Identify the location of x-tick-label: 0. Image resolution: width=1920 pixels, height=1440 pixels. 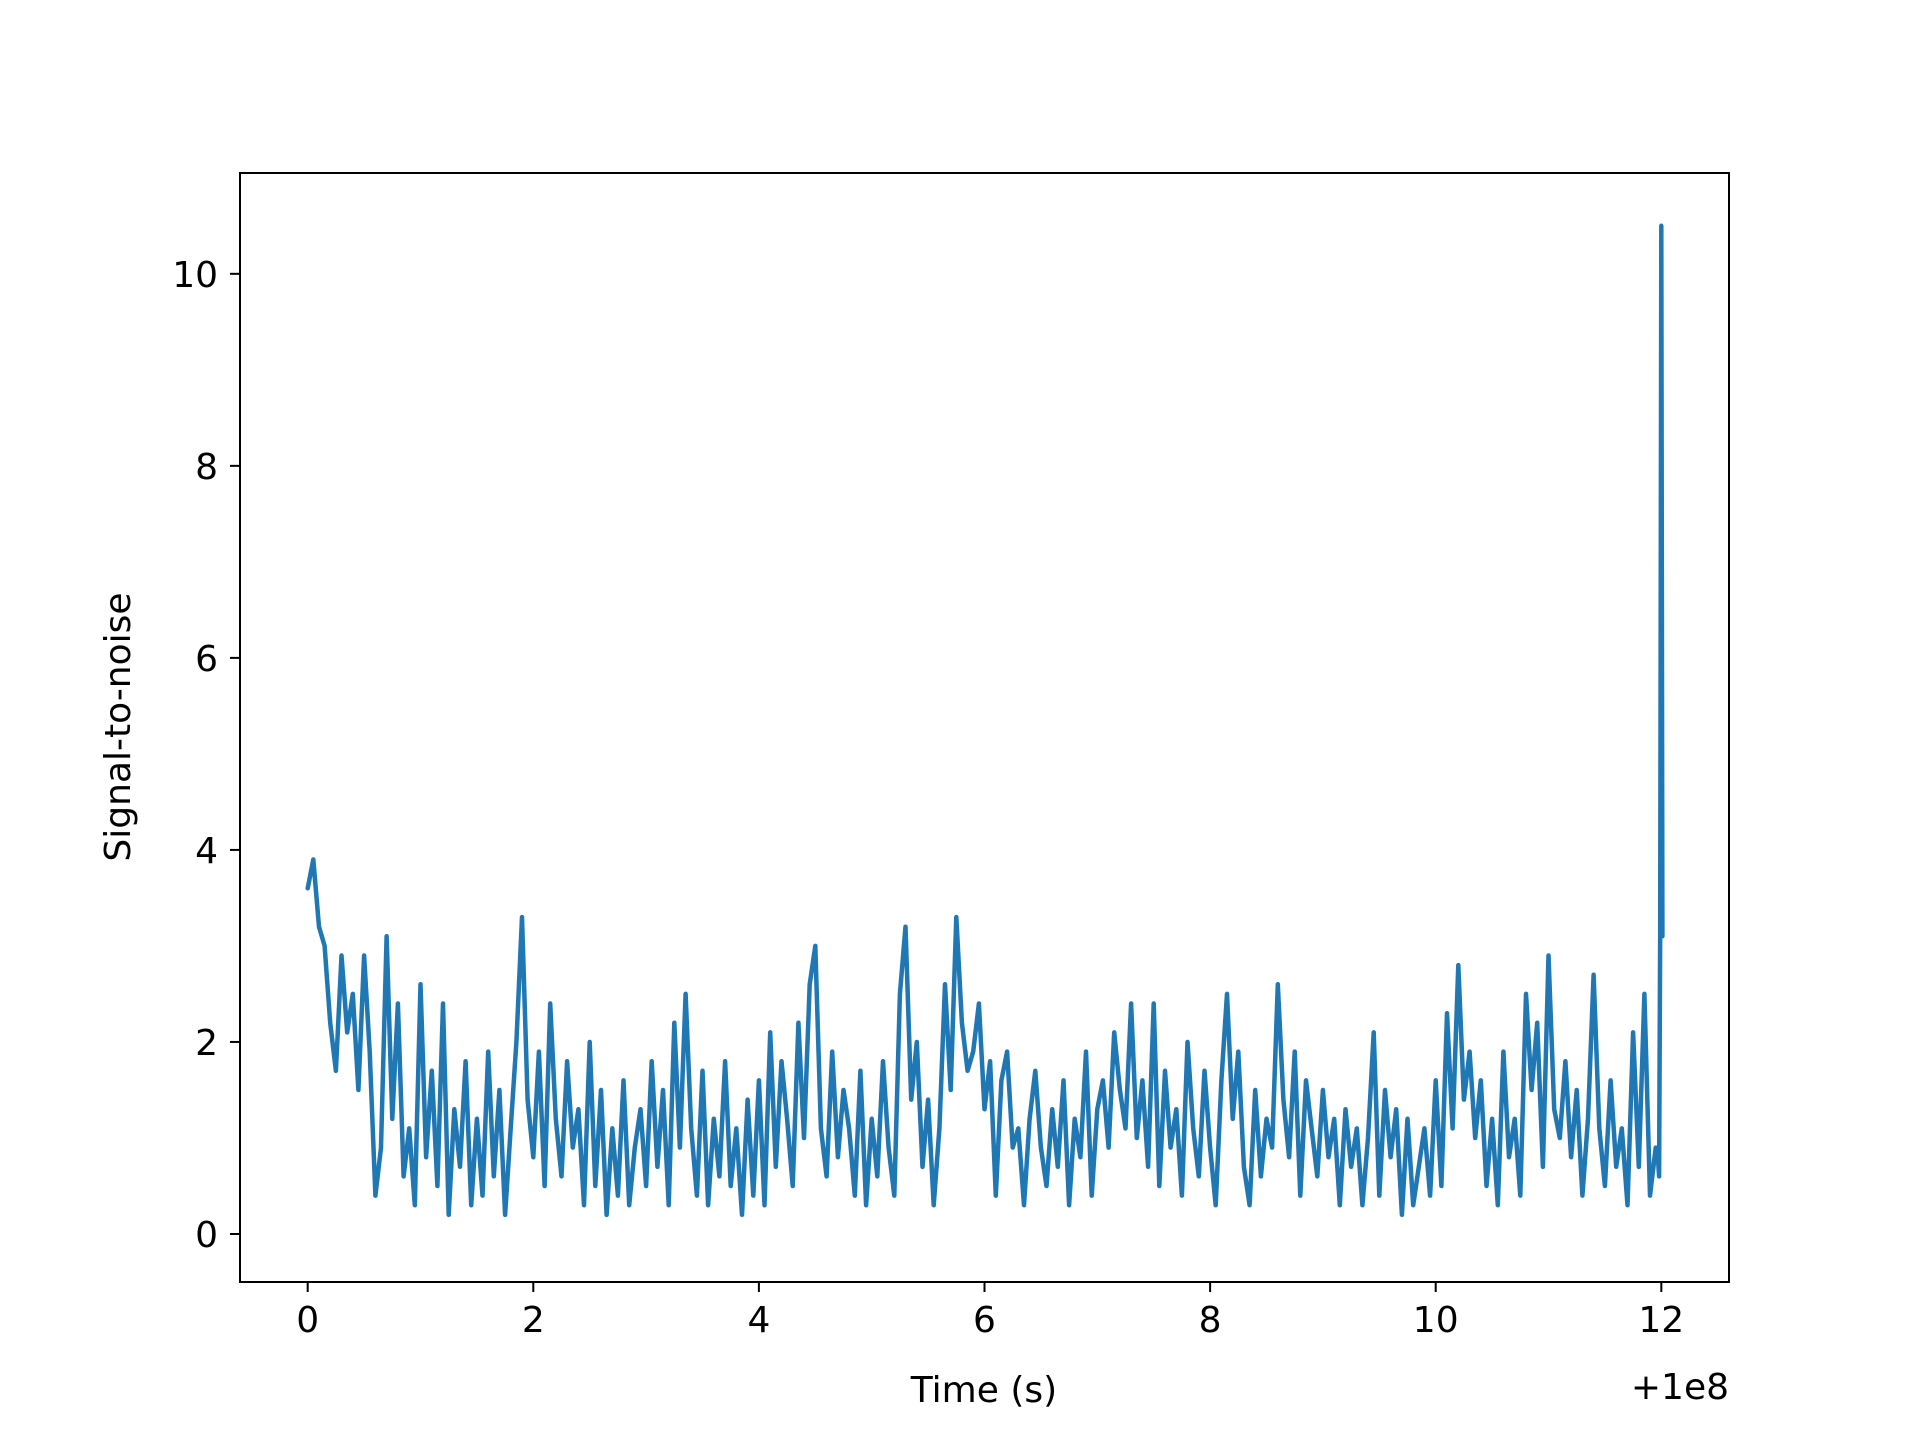
(307, 1320).